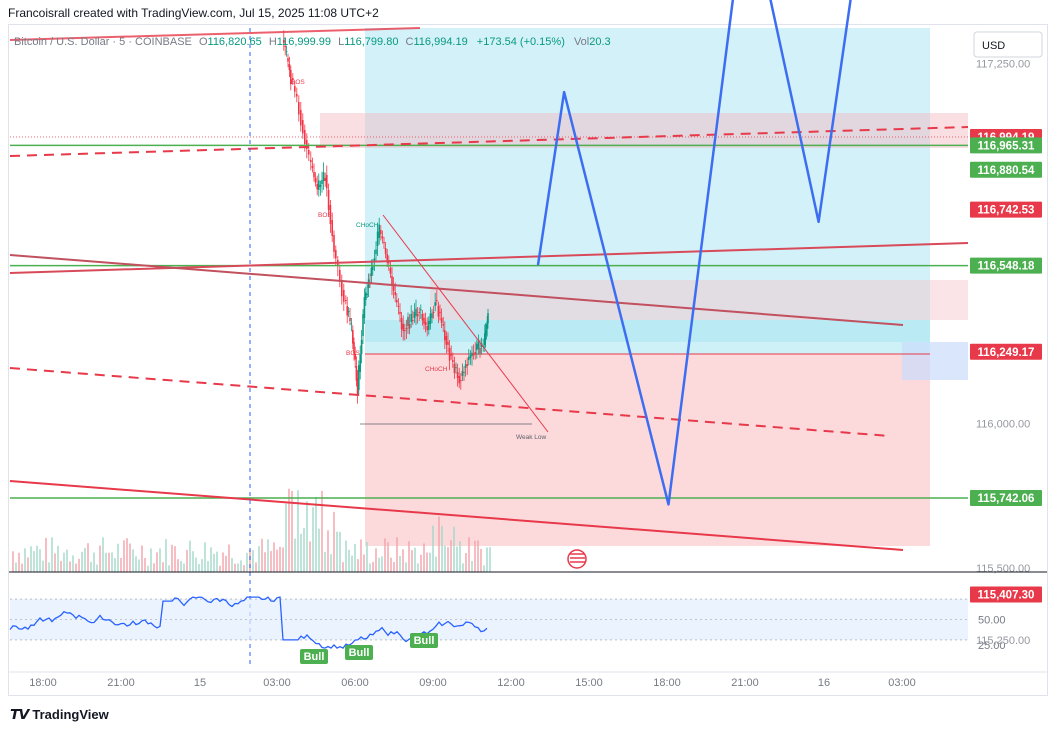  What do you see at coordinates (355, 683) in the screenshot?
I see `time-axis-tick: 06:00` at bounding box center [355, 683].